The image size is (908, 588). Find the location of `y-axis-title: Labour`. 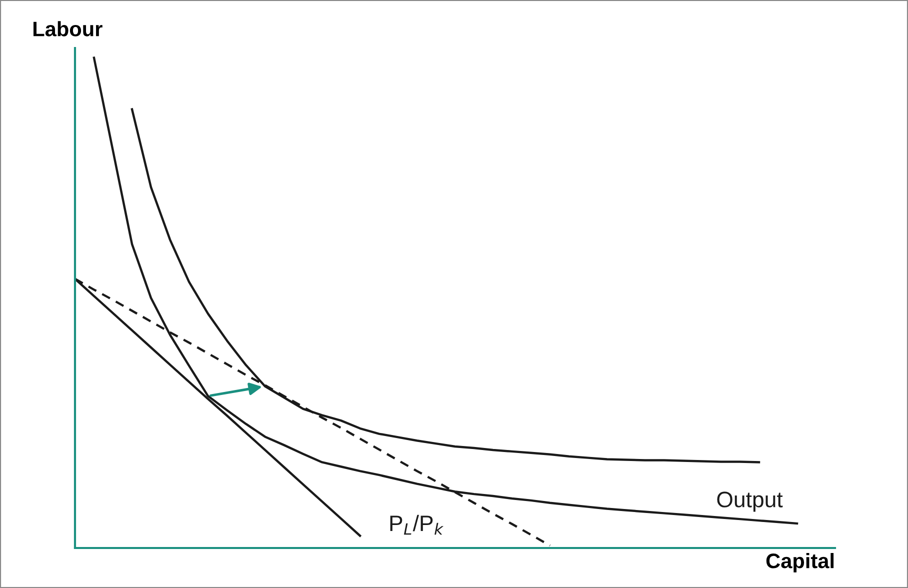

y-axis-title: Labour is located at coordinates (67, 28).